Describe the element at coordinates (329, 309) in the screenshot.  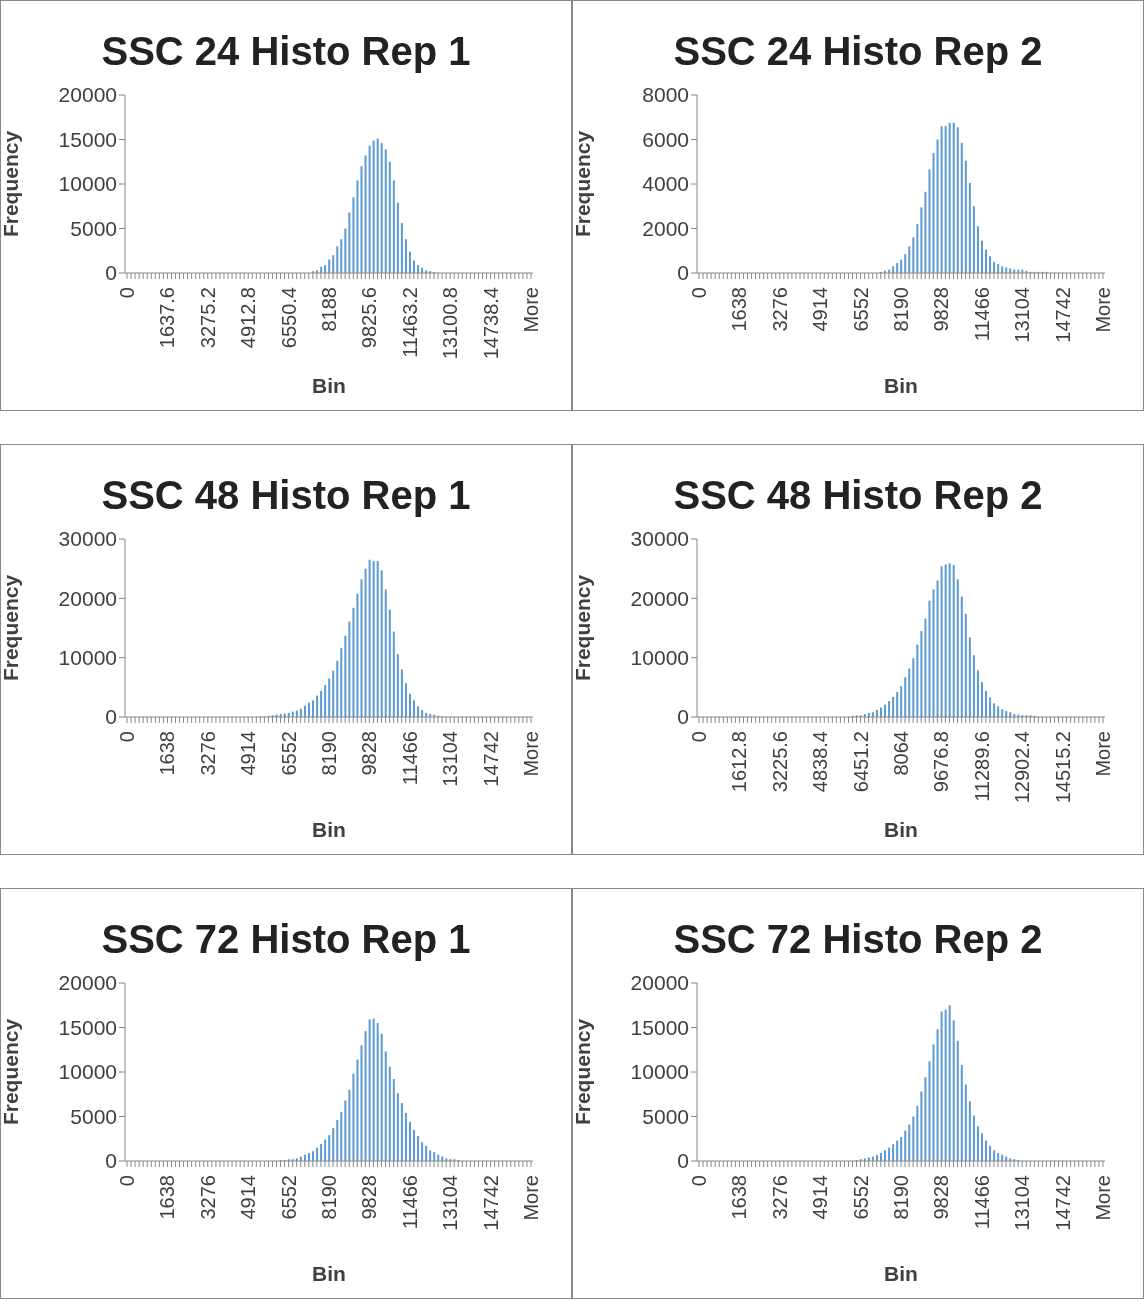
I see `x-tick-label: 8188` at that location.